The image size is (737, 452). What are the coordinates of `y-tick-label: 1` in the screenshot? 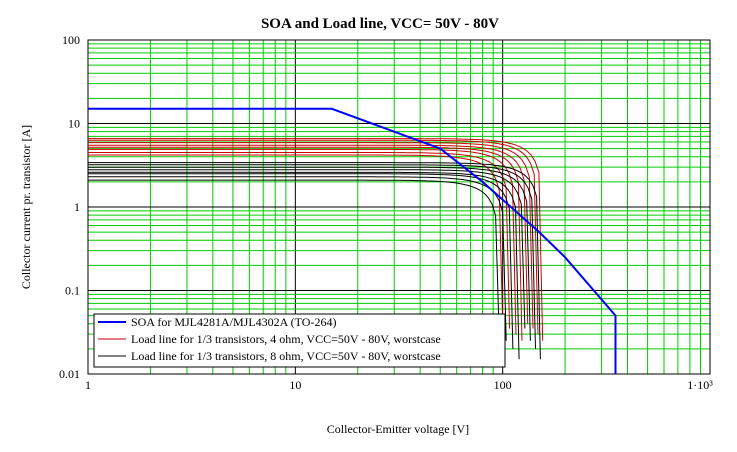 It's located at (77, 207).